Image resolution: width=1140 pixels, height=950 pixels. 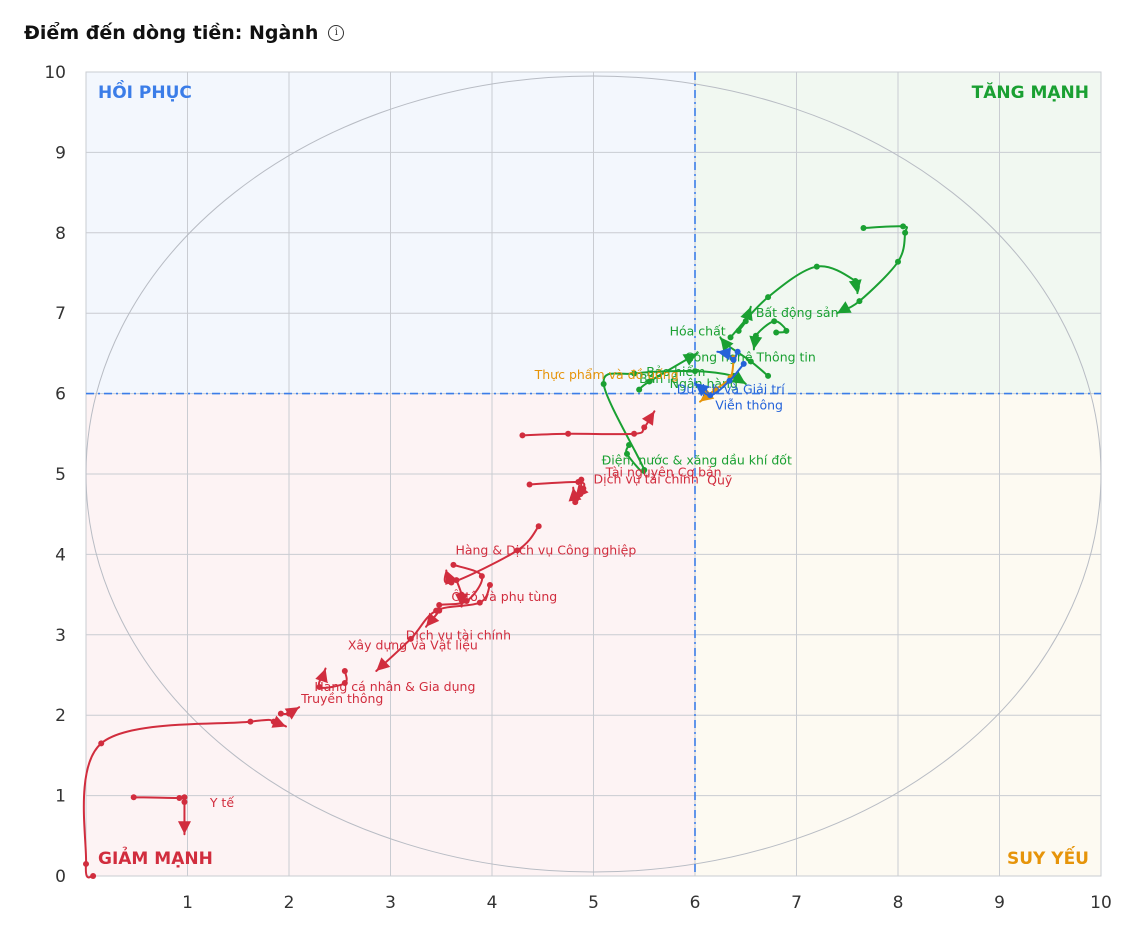 I want to click on y-tick-label: 6, so click(x=60, y=395).